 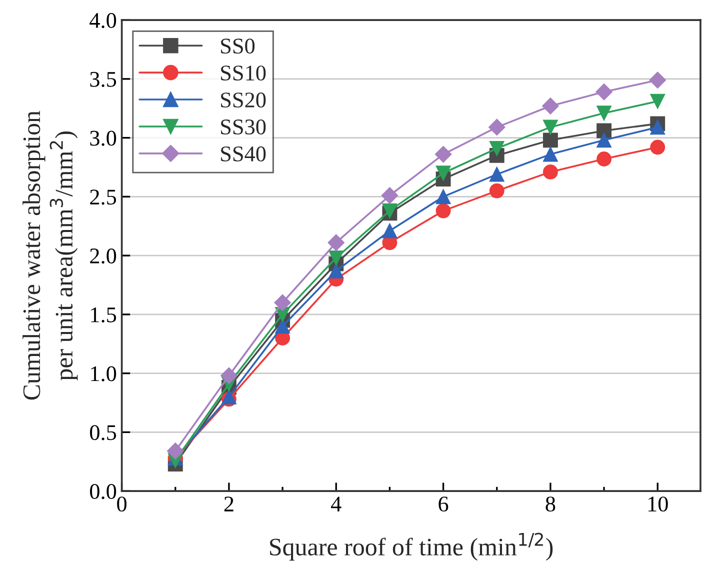 What do you see at coordinates (551, 504) in the screenshot?
I see `x-tick-label: 8` at bounding box center [551, 504].